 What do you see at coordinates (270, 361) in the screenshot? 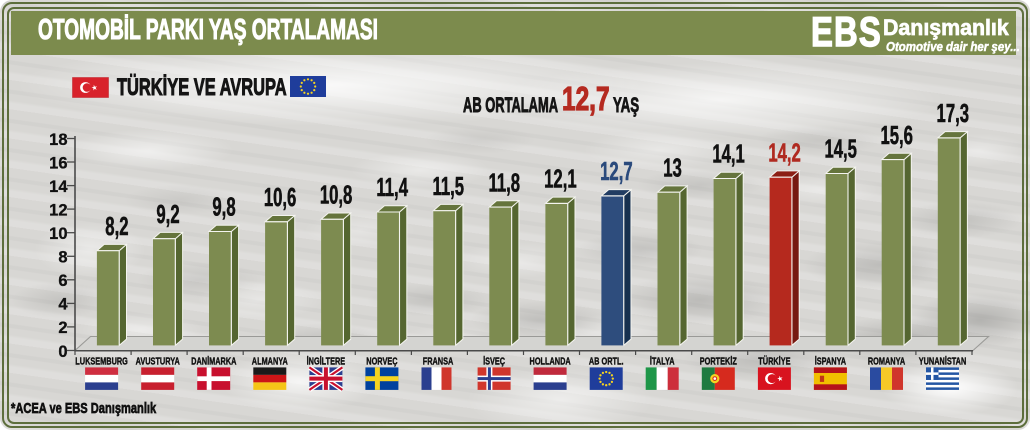
I see `svg-text: ALMANYA` at bounding box center [270, 361].